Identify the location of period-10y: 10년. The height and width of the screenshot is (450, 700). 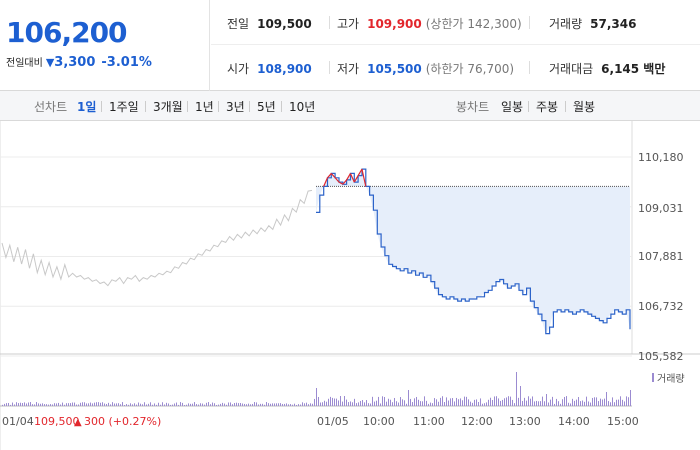
(302, 107).